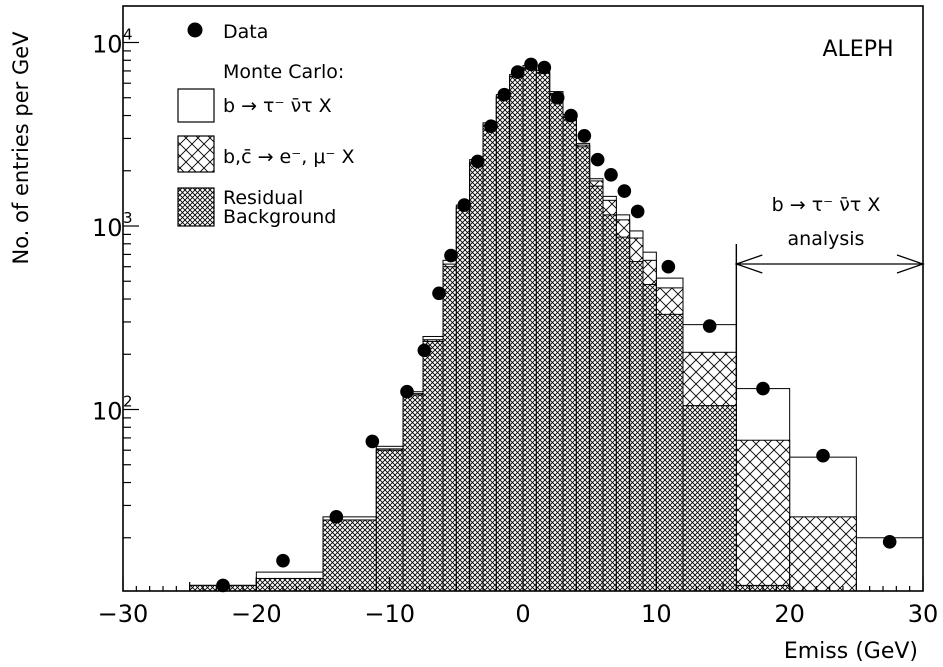 The height and width of the screenshot is (667, 943). I want to click on y-tick-exponent: 4, so click(128, 35).